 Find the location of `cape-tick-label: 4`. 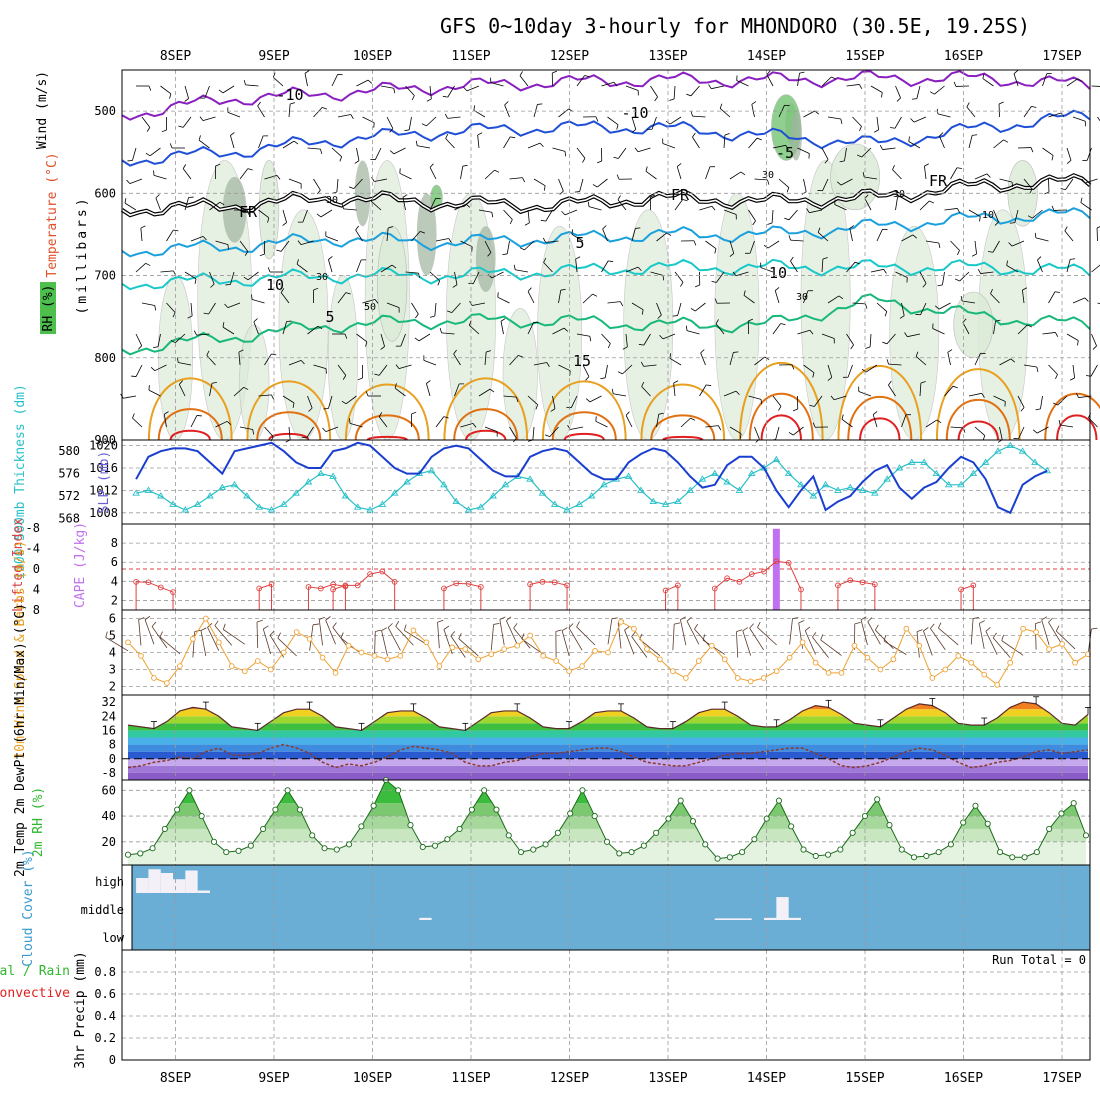

cape-tick-label: 4 is located at coordinates (114, 581).